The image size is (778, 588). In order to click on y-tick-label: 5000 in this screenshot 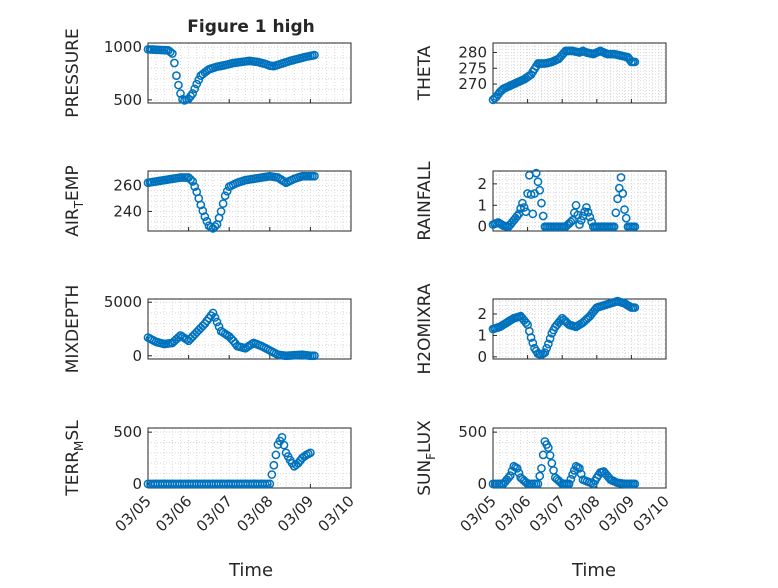, I will do `click(123, 302)`.